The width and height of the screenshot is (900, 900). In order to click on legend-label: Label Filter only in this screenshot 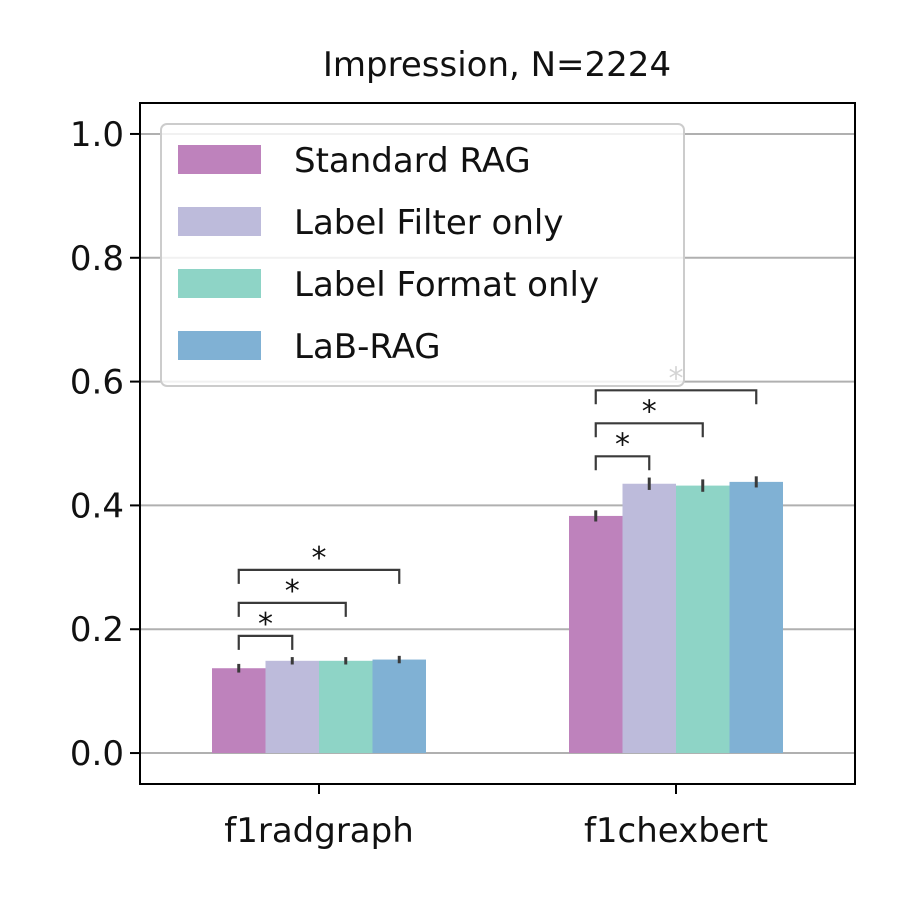, I will do `click(428, 223)`.